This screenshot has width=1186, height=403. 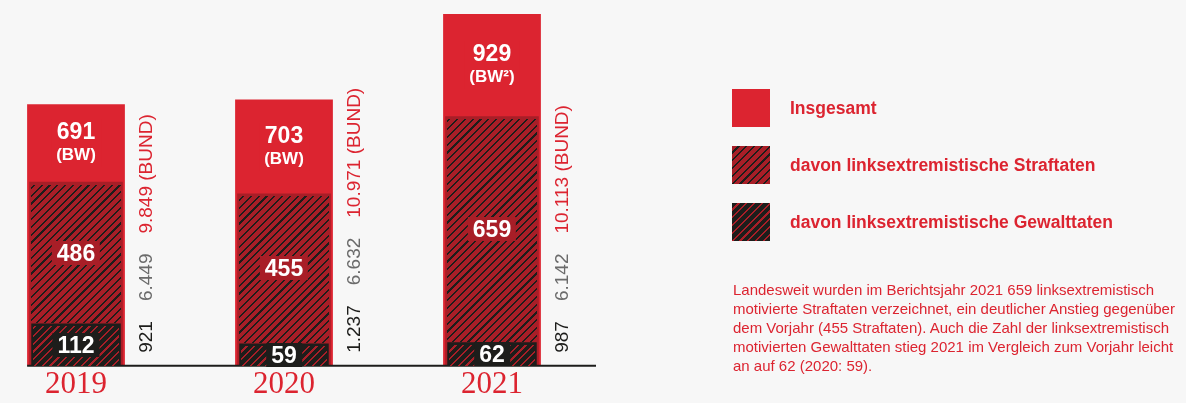 I want to click on data-label: 929 (BW²), so click(x=492, y=64).